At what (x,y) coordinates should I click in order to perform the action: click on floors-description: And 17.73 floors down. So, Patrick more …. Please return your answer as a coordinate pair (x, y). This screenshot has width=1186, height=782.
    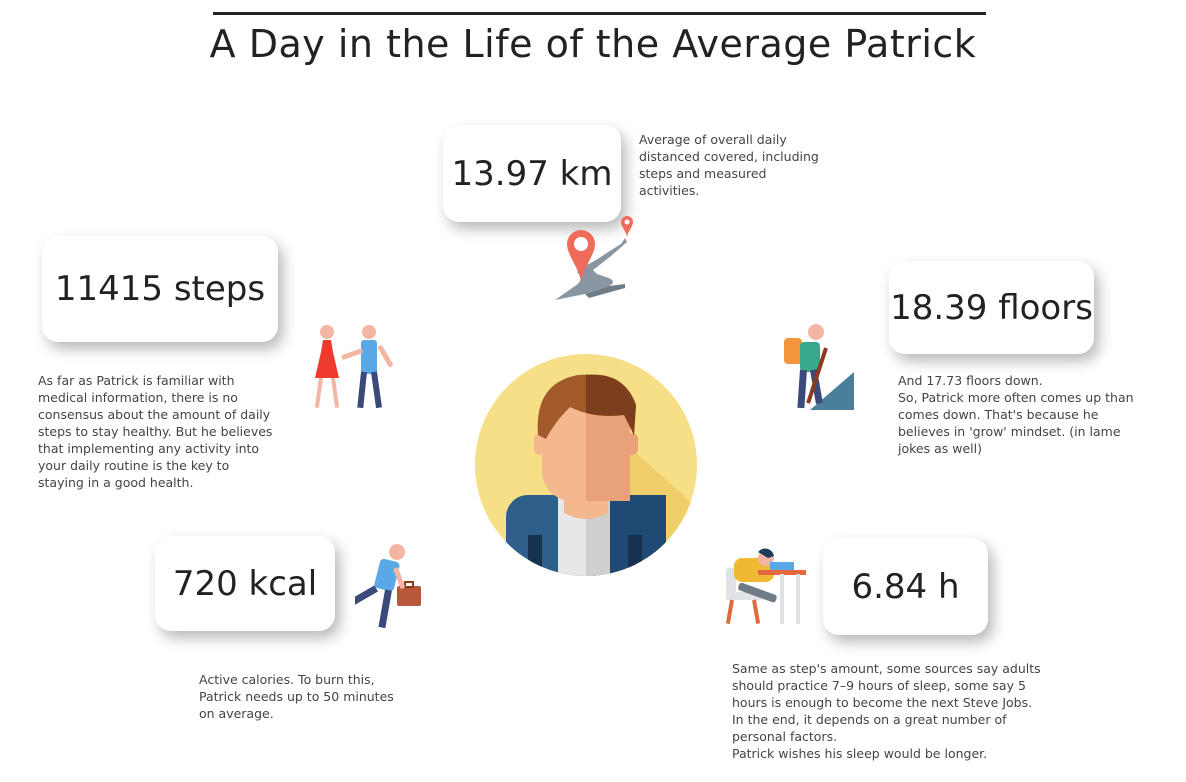
    Looking at the image, I should click on (1023, 414).